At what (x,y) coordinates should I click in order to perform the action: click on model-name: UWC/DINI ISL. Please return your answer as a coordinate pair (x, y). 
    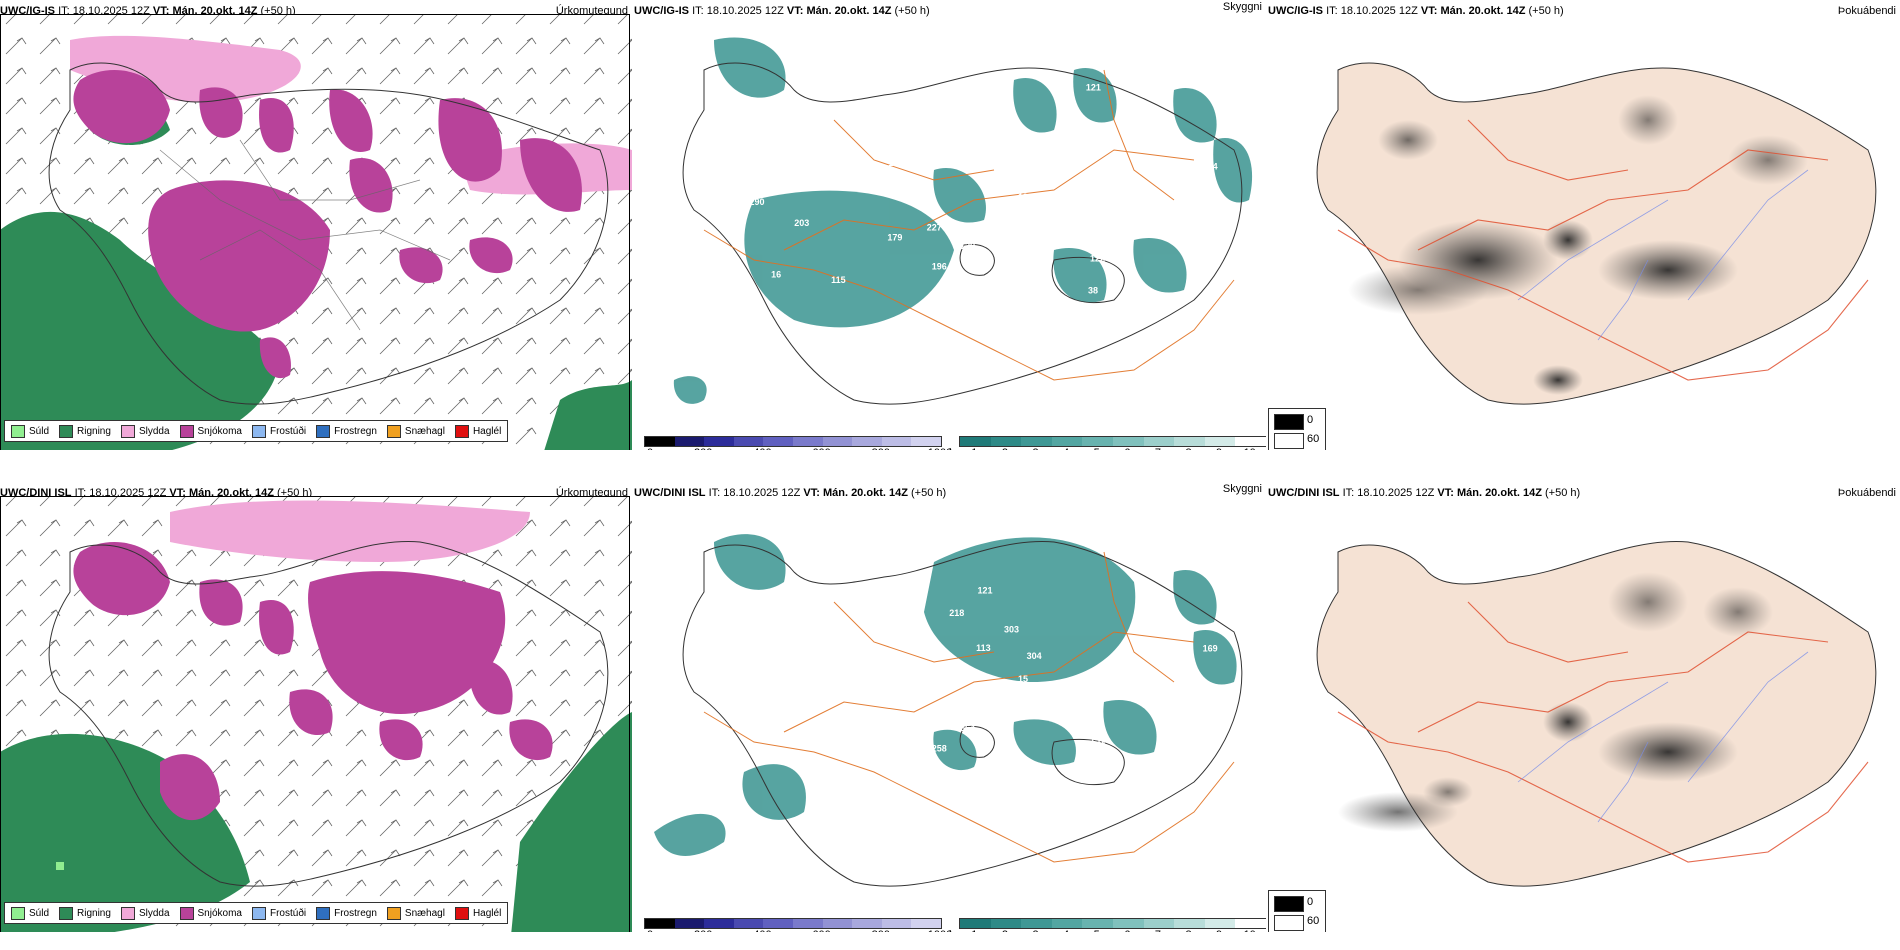
    Looking at the image, I should click on (1304, 493).